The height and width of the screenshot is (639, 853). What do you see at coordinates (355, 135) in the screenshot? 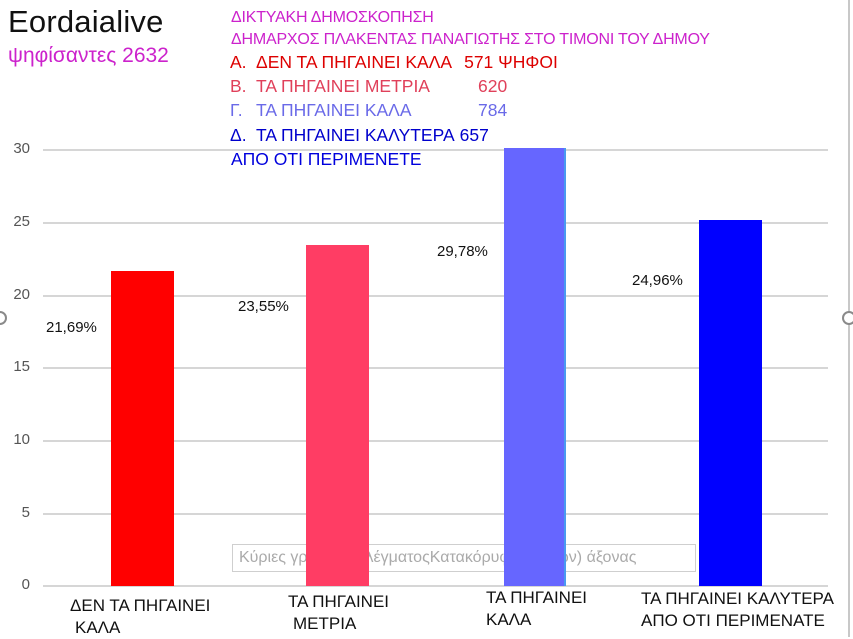
I see `option-text: ΤΑ ΠΗΓΑΙΝΕΙ ΚΑΛΥΤΕΡΑ` at bounding box center [355, 135].